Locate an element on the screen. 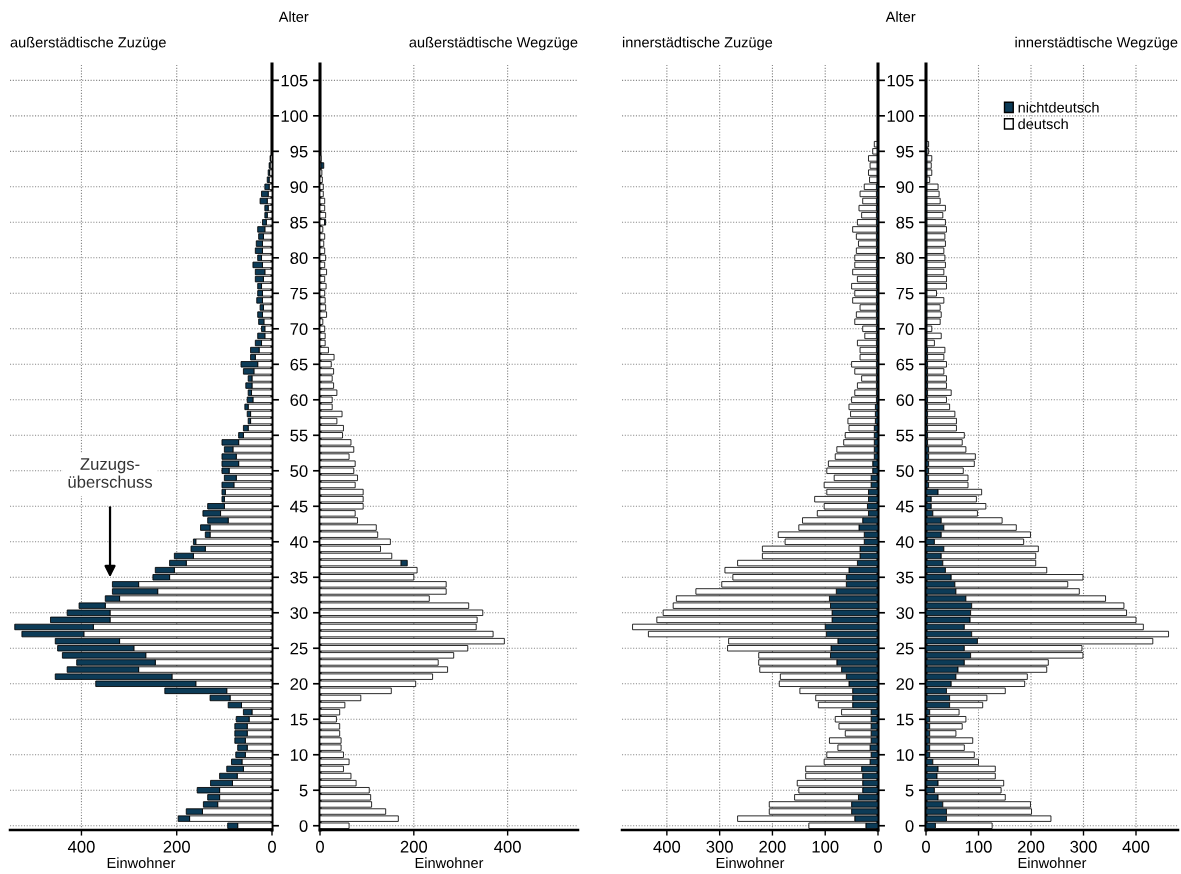  chart-title: außerstädtische Wegzüge is located at coordinates (493, 43).